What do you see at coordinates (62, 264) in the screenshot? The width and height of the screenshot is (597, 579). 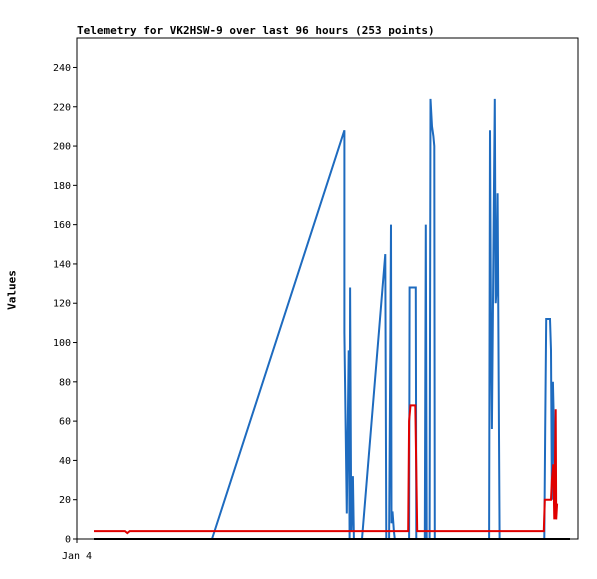 I see `y-tick-label: 140` at bounding box center [62, 264].